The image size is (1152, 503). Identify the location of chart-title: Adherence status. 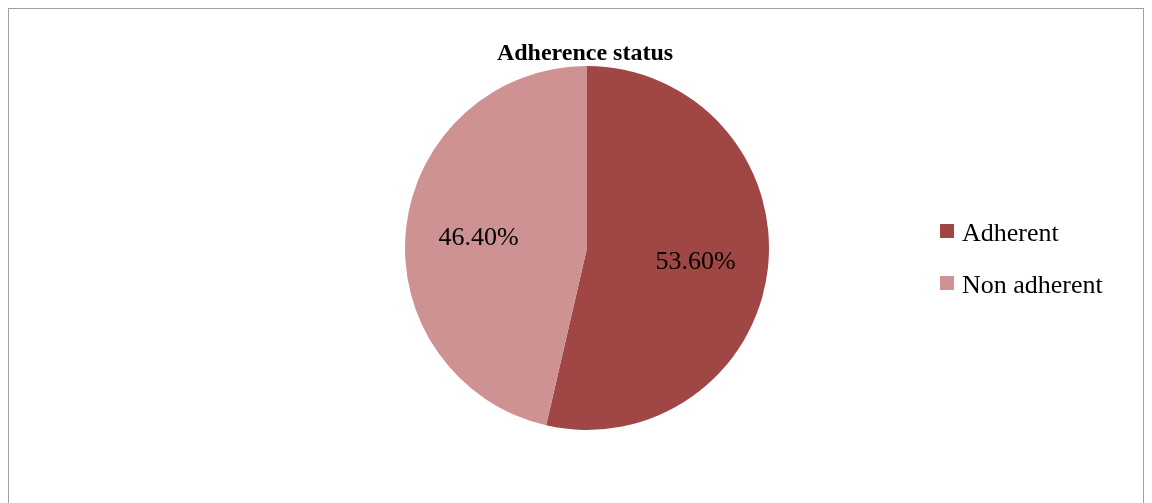
(585, 52).